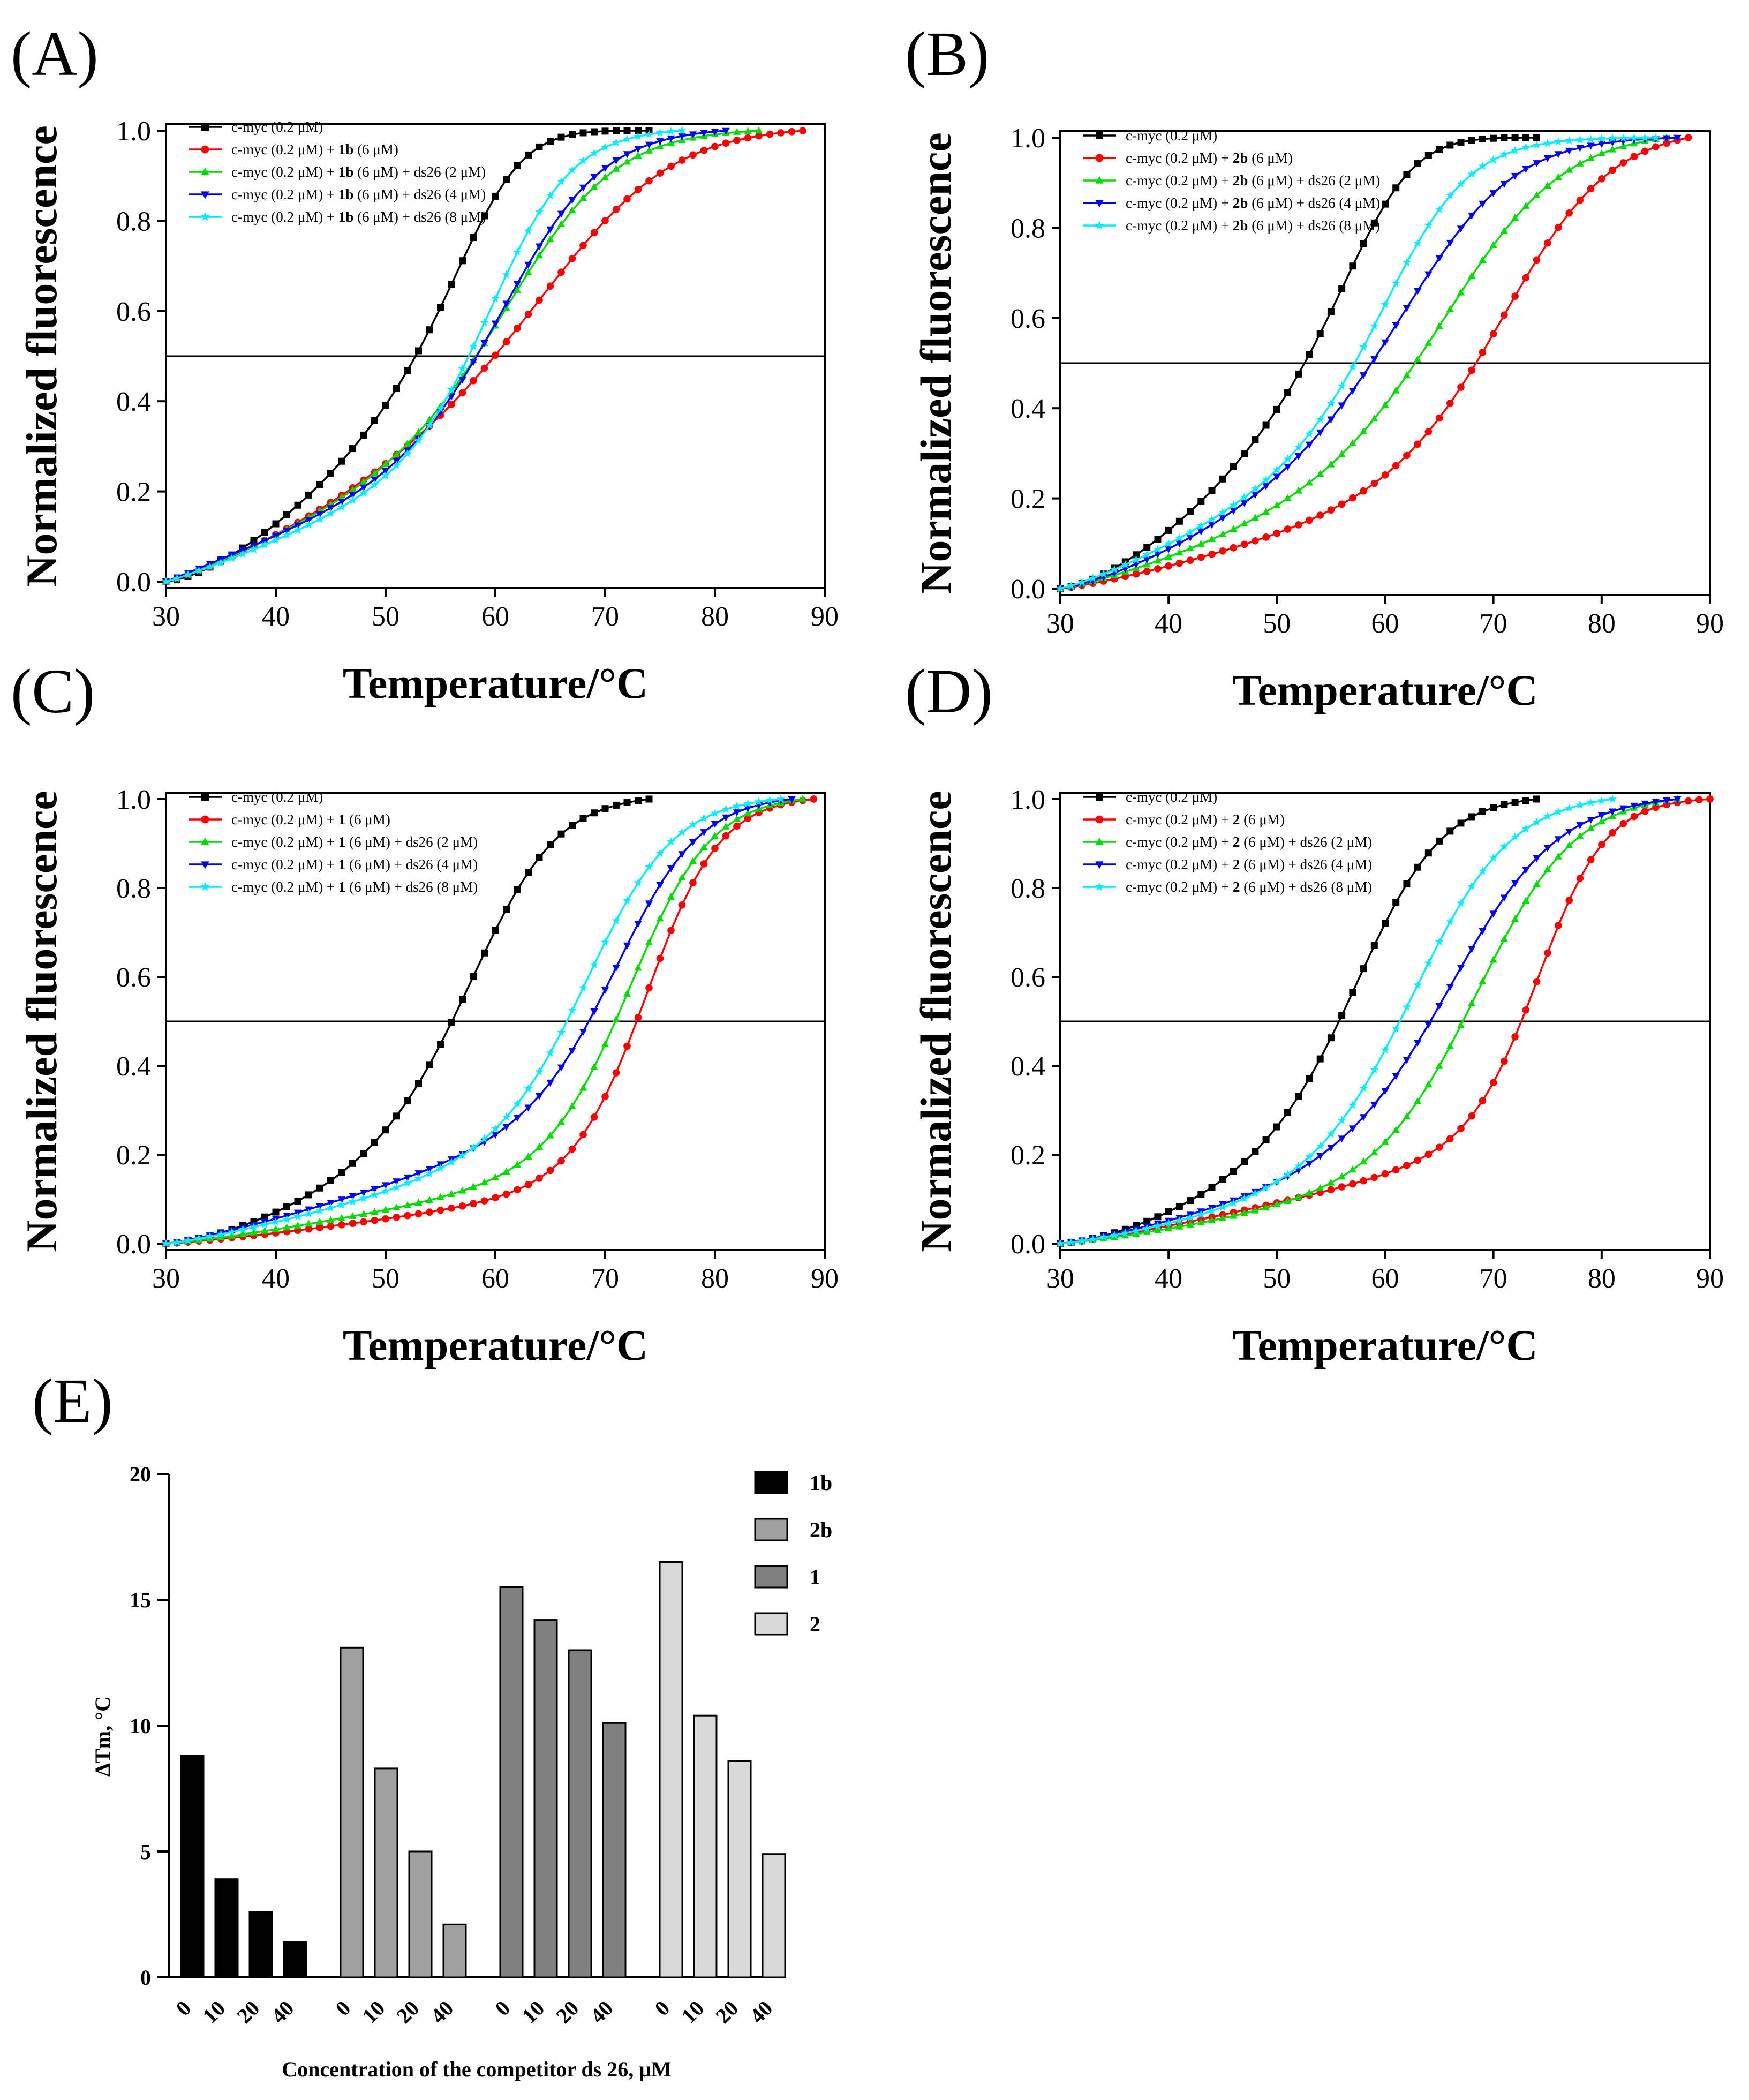 Image resolution: width=1749 pixels, height=2100 pixels. Describe the element at coordinates (495, 683) in the screenshot. I see `x-axis-title: Temperature/°C` at that location.